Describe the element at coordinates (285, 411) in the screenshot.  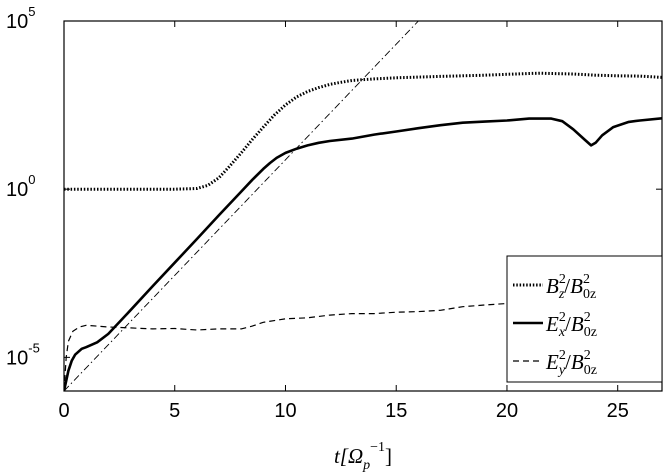
I see `x-tick-label: 10` at that location.